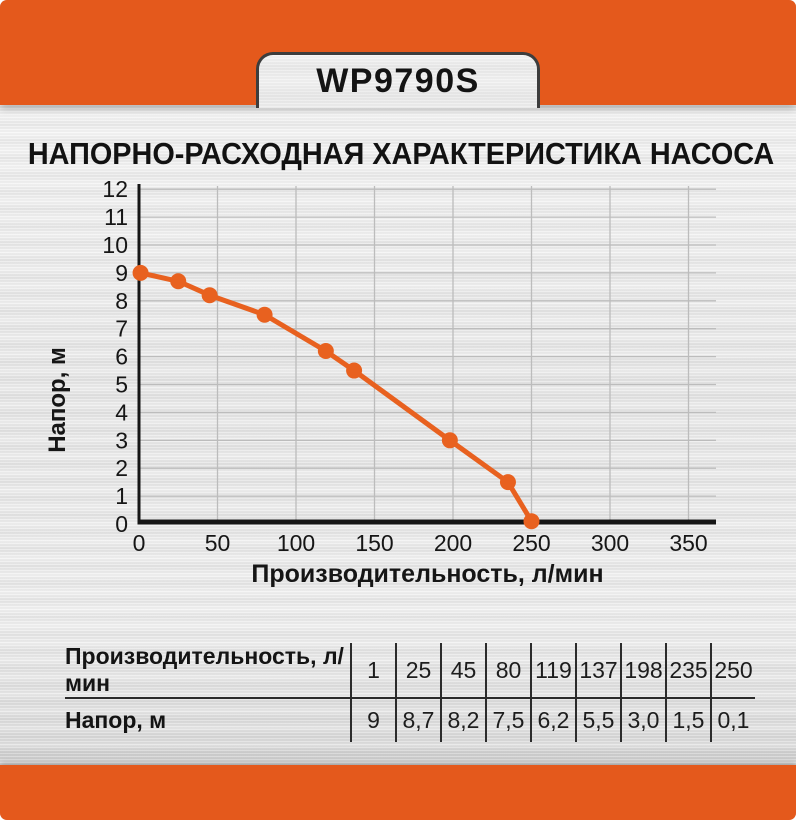 This screenshot has width=796, height=820. I want to click on y-tick-label: 9, so click(121, 273).